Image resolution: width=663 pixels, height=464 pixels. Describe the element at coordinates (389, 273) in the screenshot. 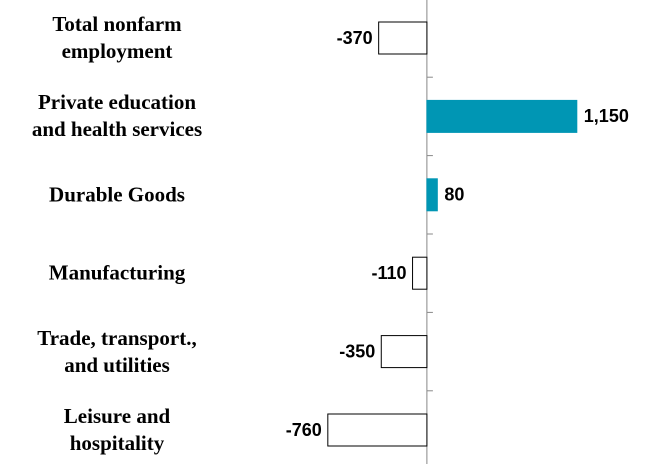

I see `value-label: -110` at that location.